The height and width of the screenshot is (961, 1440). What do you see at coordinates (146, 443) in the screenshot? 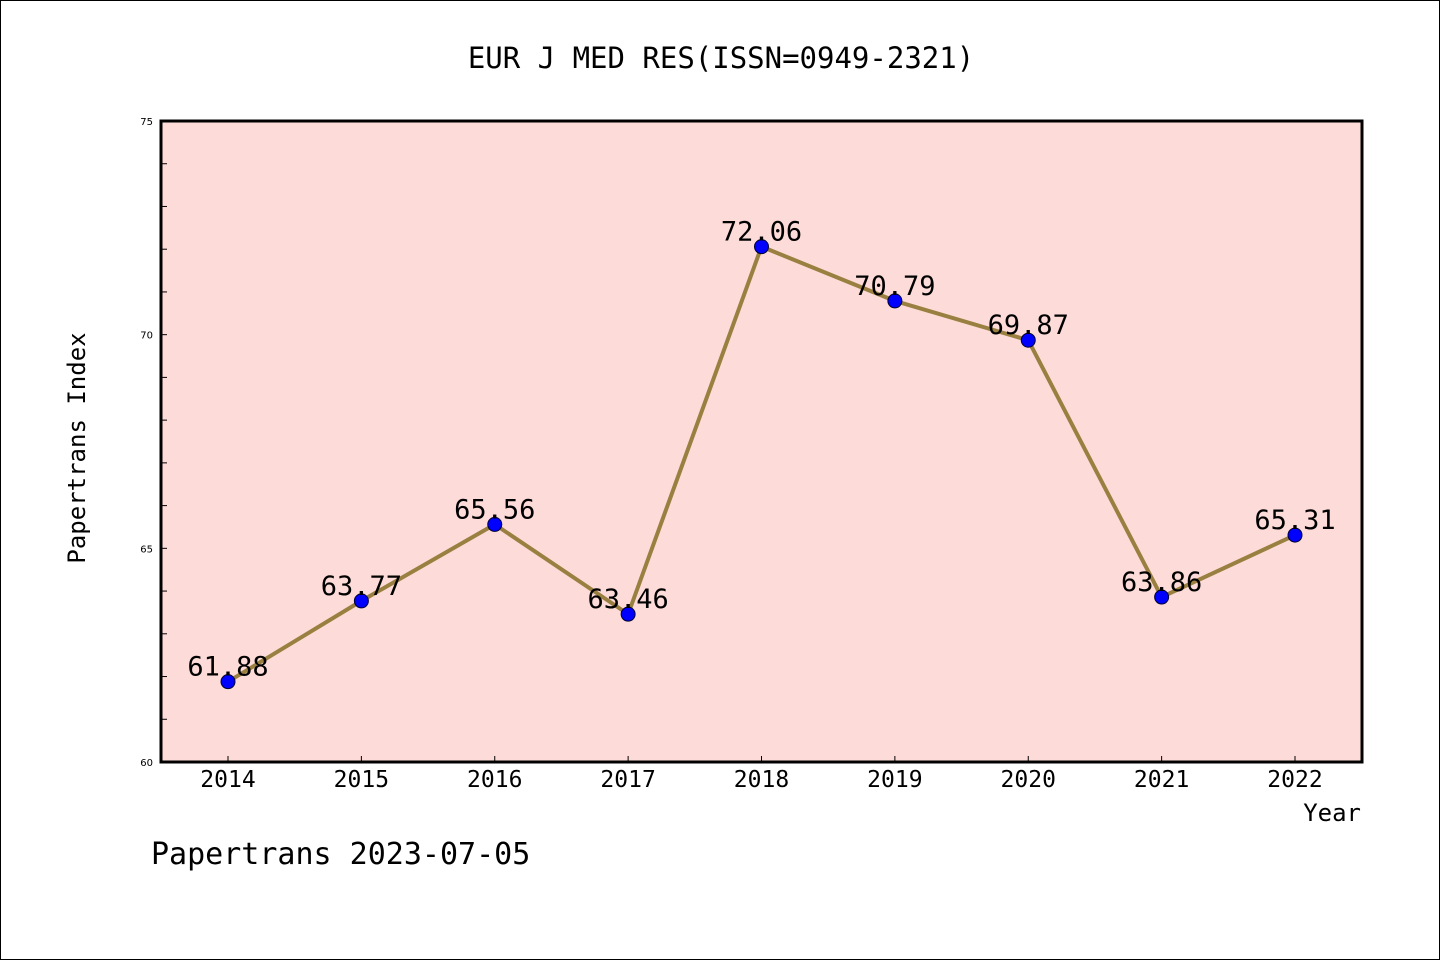
I see `y-tick-labels: 60 65 70 75` at bounding box center [146, 443].